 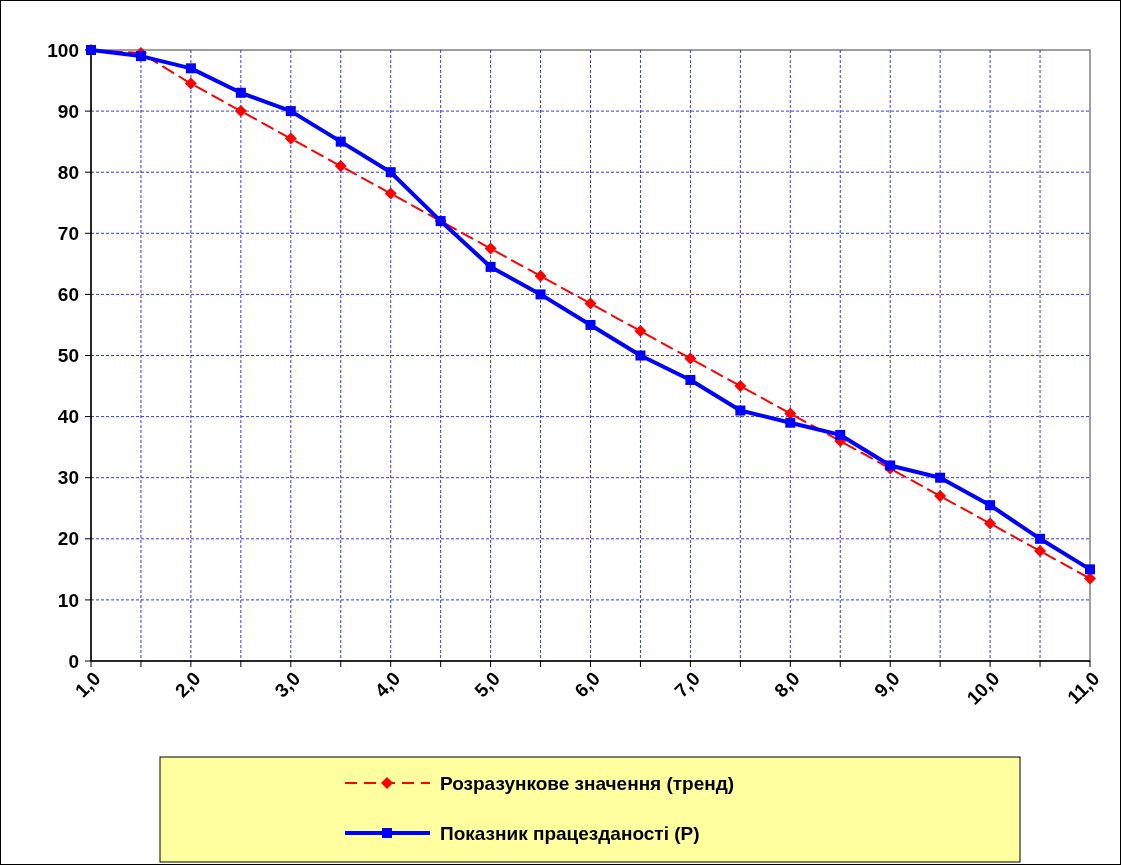 What do you see at coordinates (68, 295) in the screenshot?
I see `y-tick-label: 60` at bounding box center [68, 295].